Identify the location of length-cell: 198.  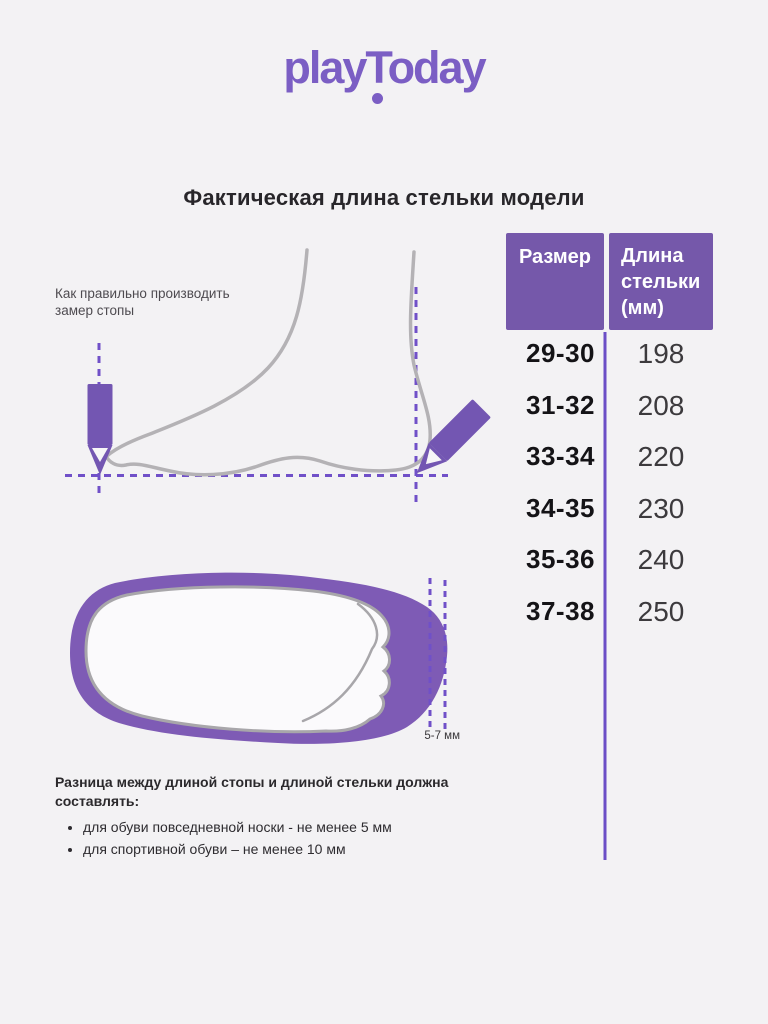
(661, 353).